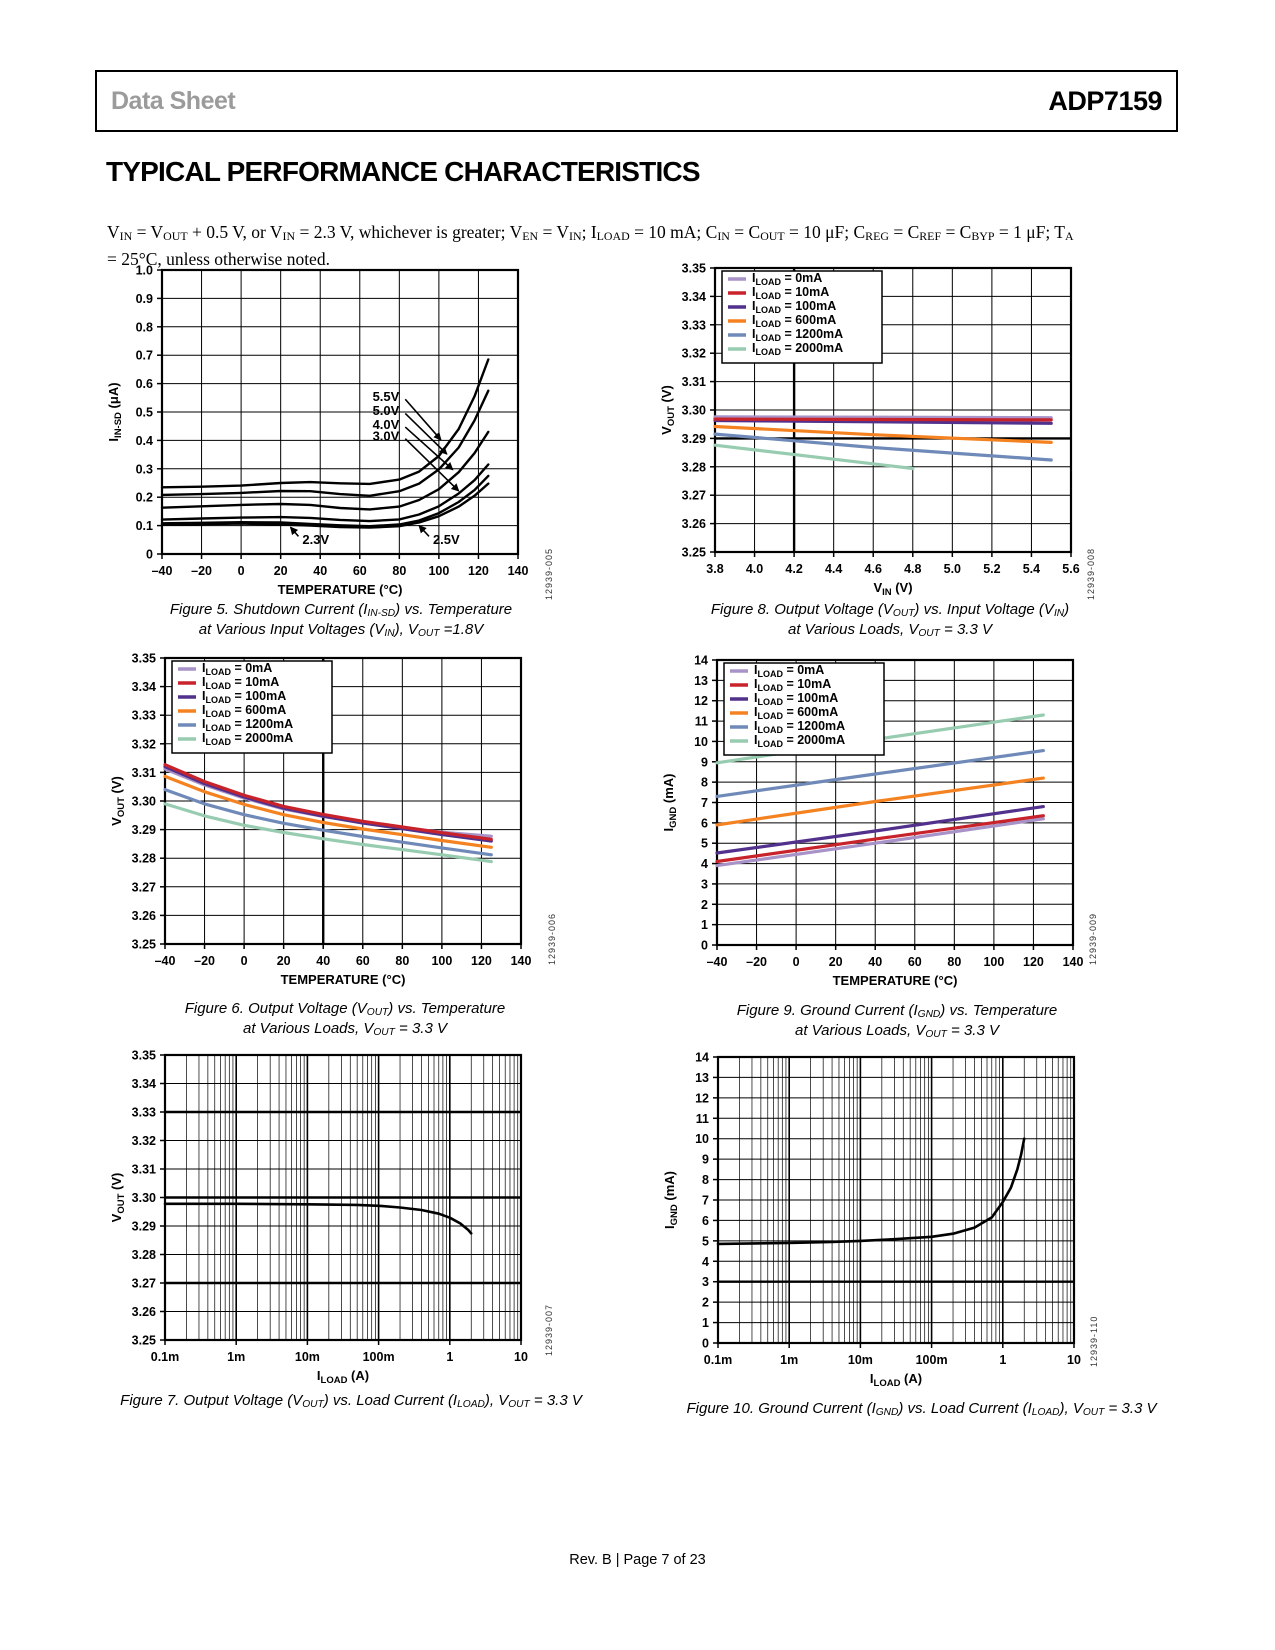 The height and width of the screenshot is (1650, 1275). Describe the element at coordinates (1031, 569) in the screenshot. I see `svg-text: 5.4` at that location.